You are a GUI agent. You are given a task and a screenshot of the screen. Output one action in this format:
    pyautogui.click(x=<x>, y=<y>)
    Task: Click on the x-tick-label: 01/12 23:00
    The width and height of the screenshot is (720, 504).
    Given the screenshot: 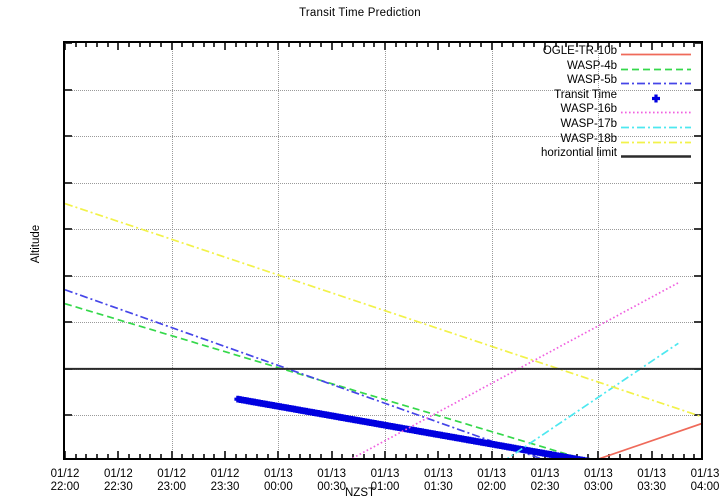 What is the action you would take?
    pyautogui.click(x=172, y=481)
    